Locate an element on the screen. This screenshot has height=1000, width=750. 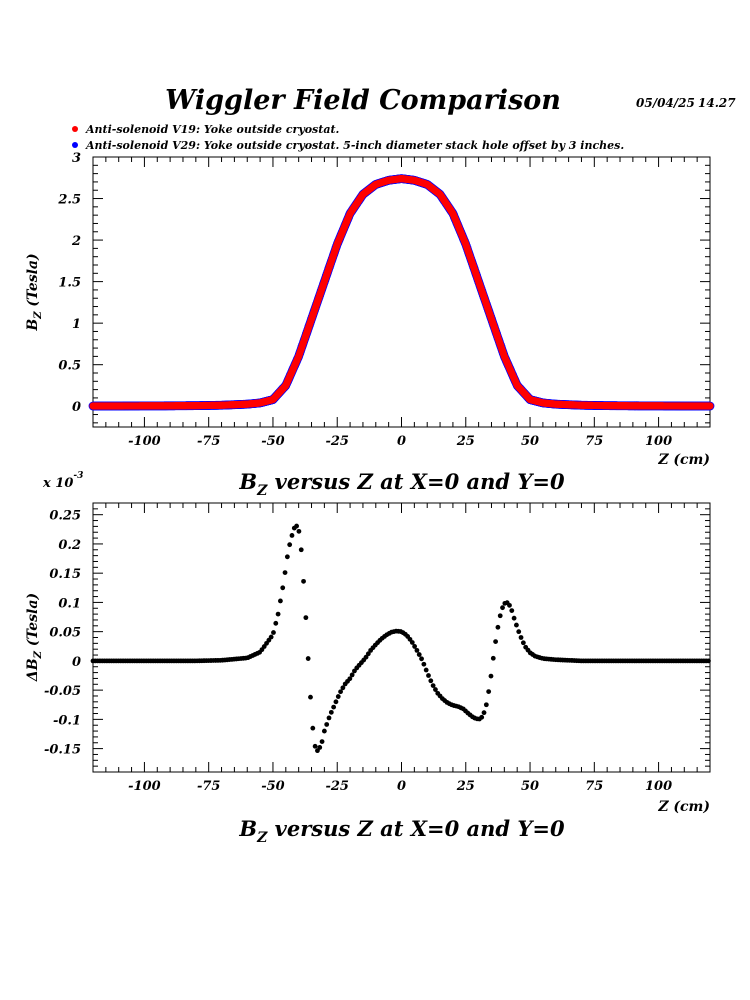
y-tick-label: -0.05 is located at coordinates (62, 691).